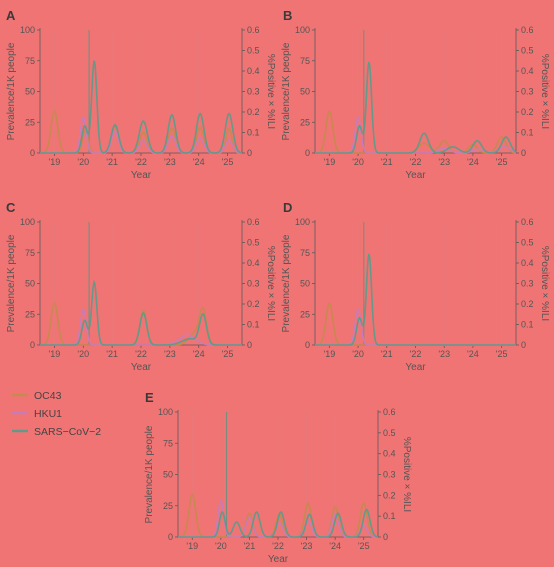  I want to click on legend: OC43 HKU1 SARS−CoV−2, so click(56, 414).